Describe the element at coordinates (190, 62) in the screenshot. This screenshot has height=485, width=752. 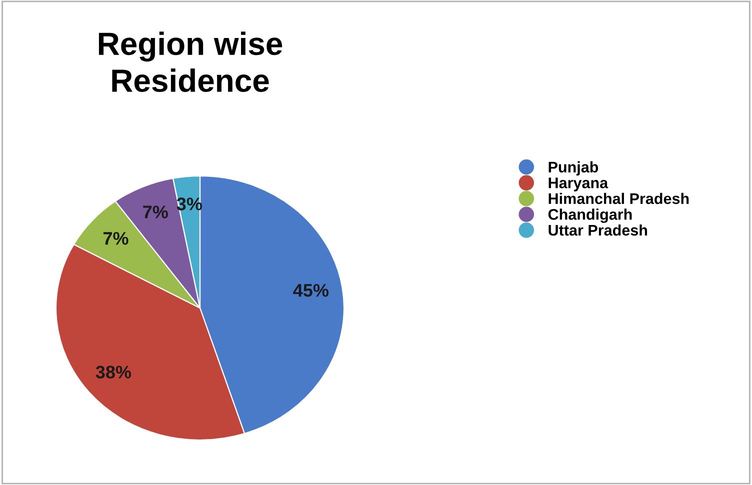
I see `chart-title: Region wise Residence` at that location.